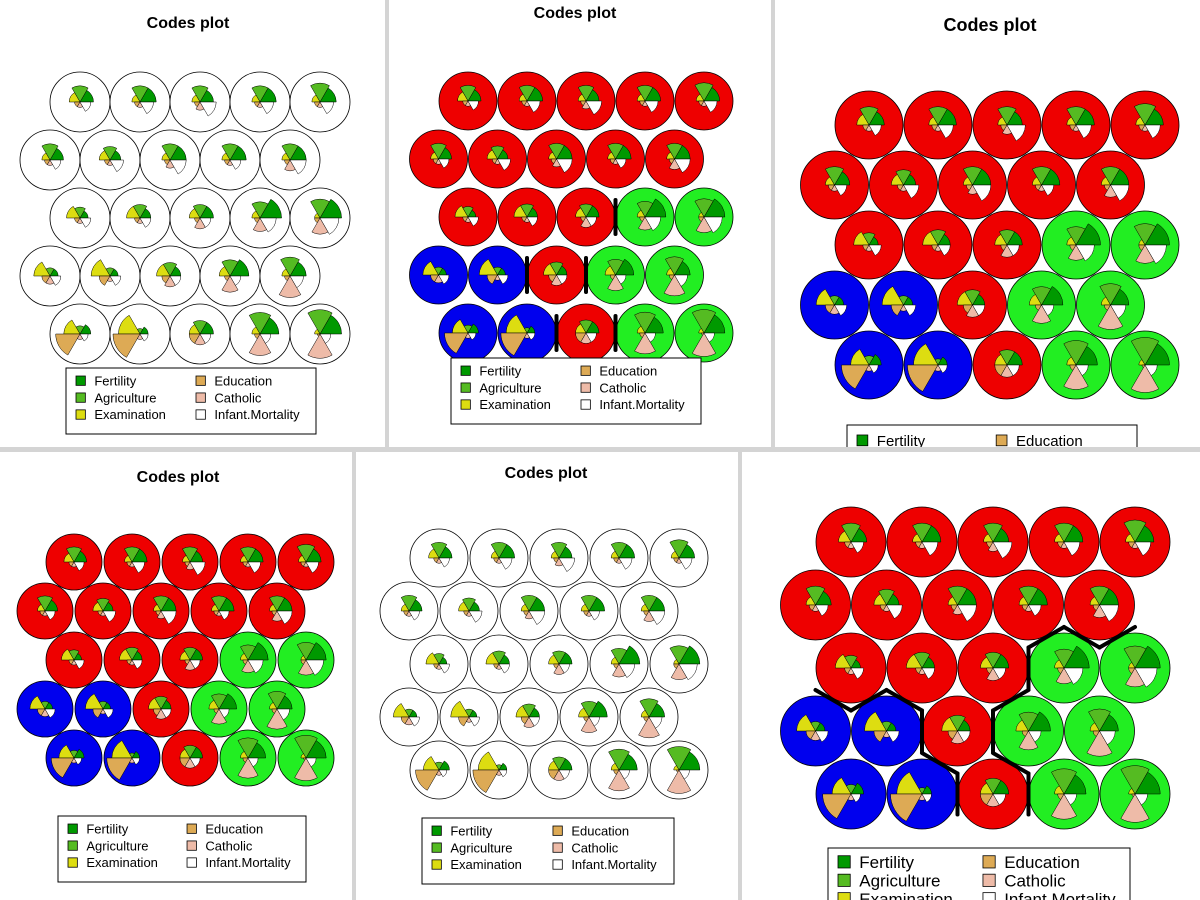  I want to click on legend-label: Infant.Mortality, so click(248, 862).